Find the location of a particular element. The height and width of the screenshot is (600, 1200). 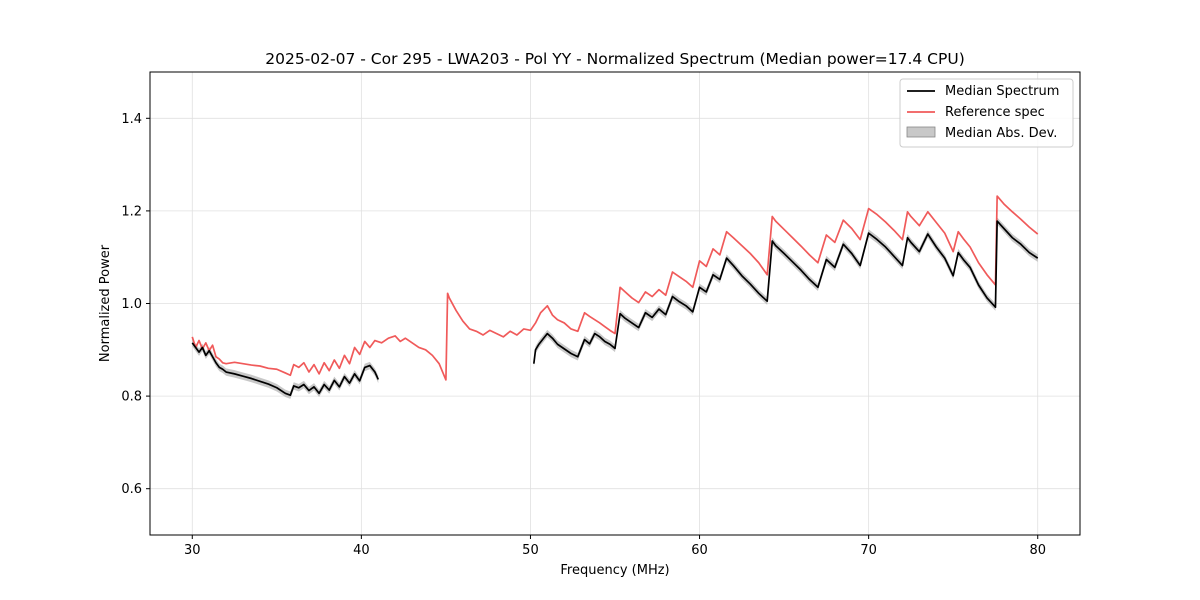

legend-reference-label: Reference spec is located at coordinates (995, 112).